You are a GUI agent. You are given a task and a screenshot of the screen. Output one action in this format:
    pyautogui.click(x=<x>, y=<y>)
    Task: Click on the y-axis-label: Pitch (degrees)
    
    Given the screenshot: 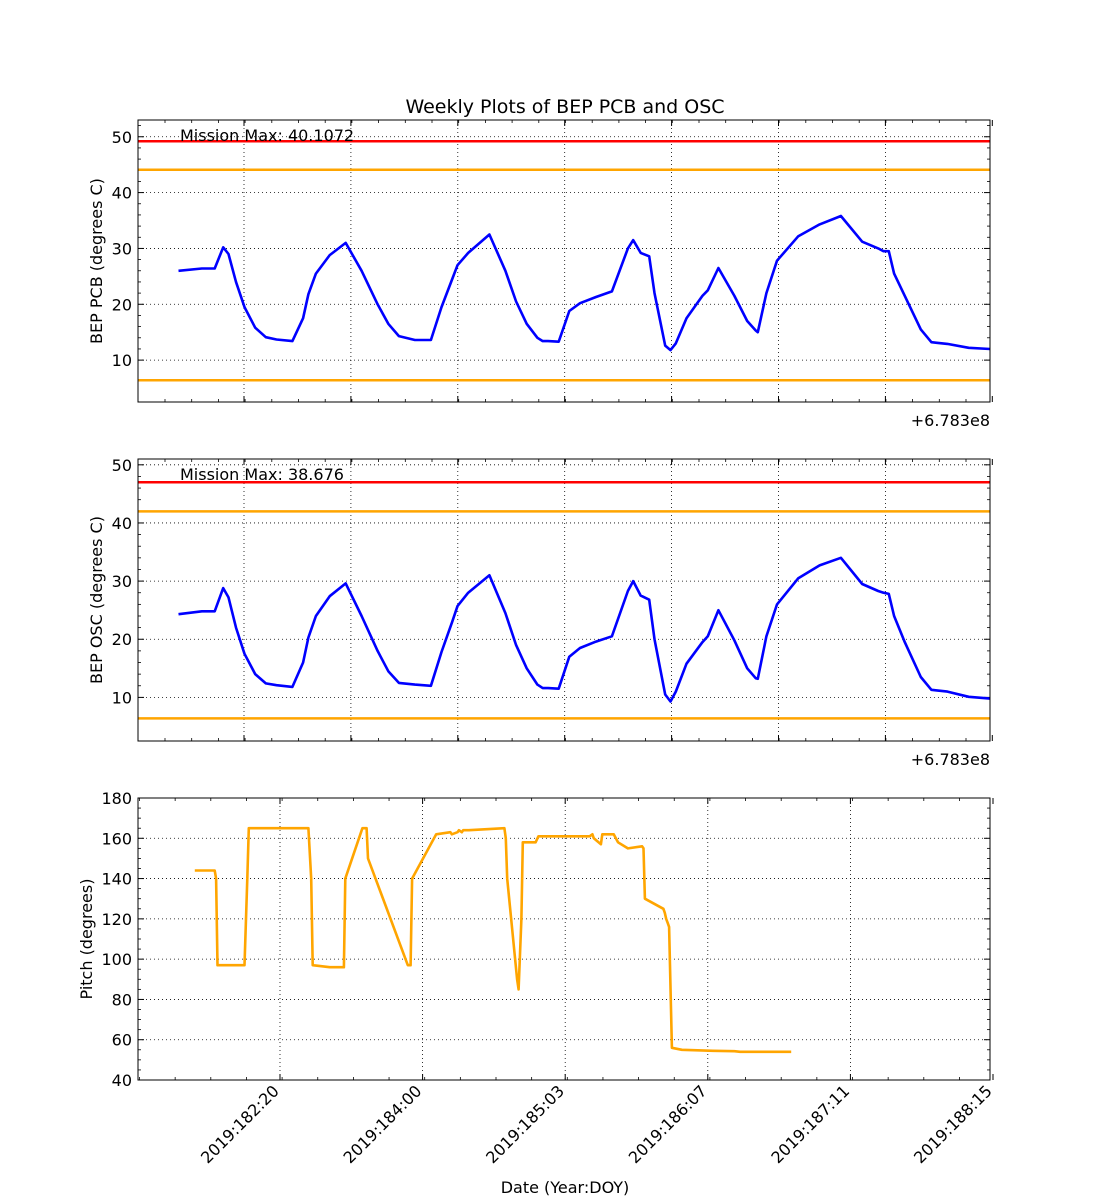 What is the action you would take?
    pyautogui.click(x=86, y=939)
    